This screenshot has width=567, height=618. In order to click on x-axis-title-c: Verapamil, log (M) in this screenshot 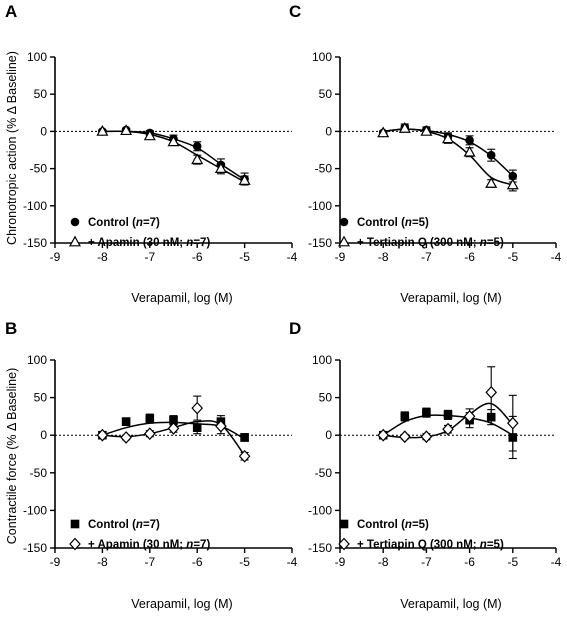, I will do `click(450, 298)`.